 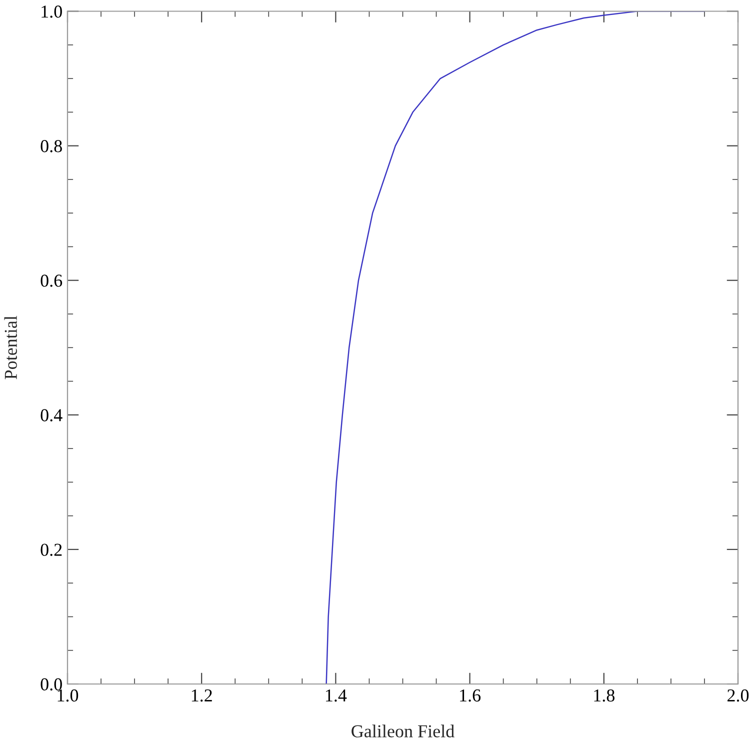 I want to click on x-tick-label: 1.2, so click(x=202, y=695).